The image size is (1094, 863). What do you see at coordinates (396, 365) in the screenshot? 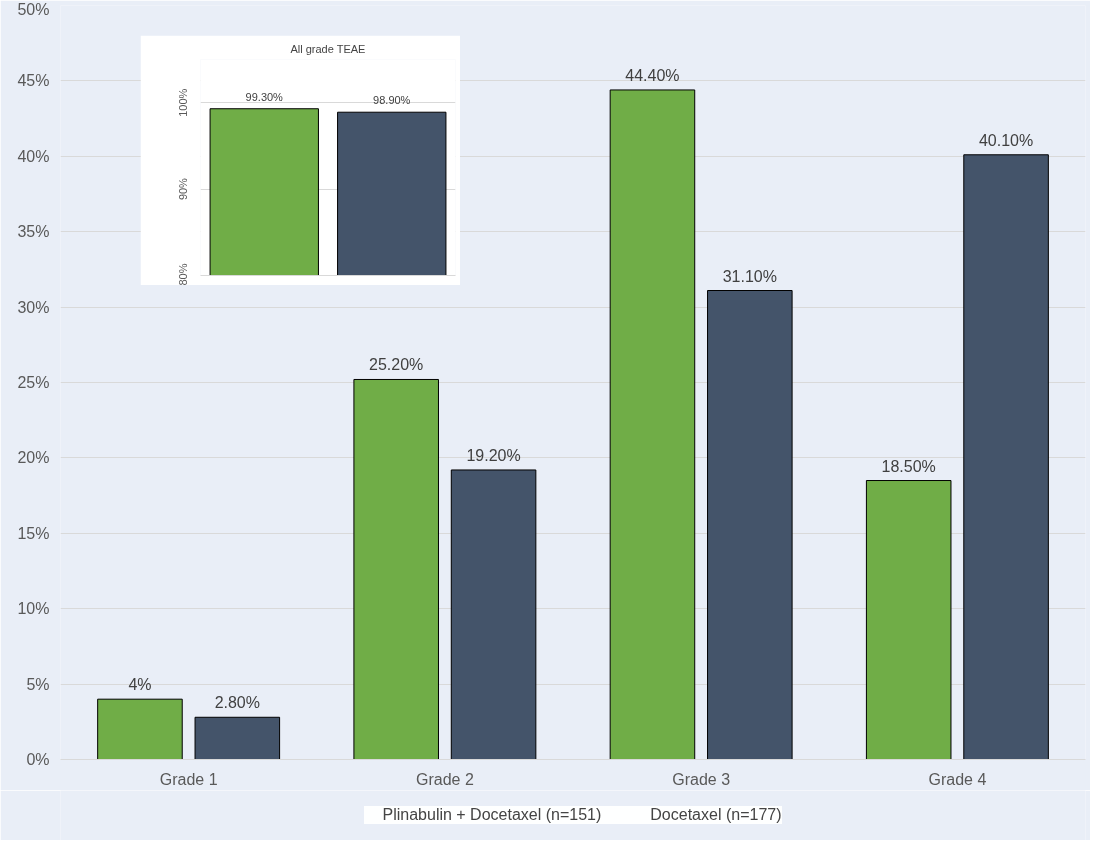
I see `data-label: 25.20%` at bounding box center [396, 365].